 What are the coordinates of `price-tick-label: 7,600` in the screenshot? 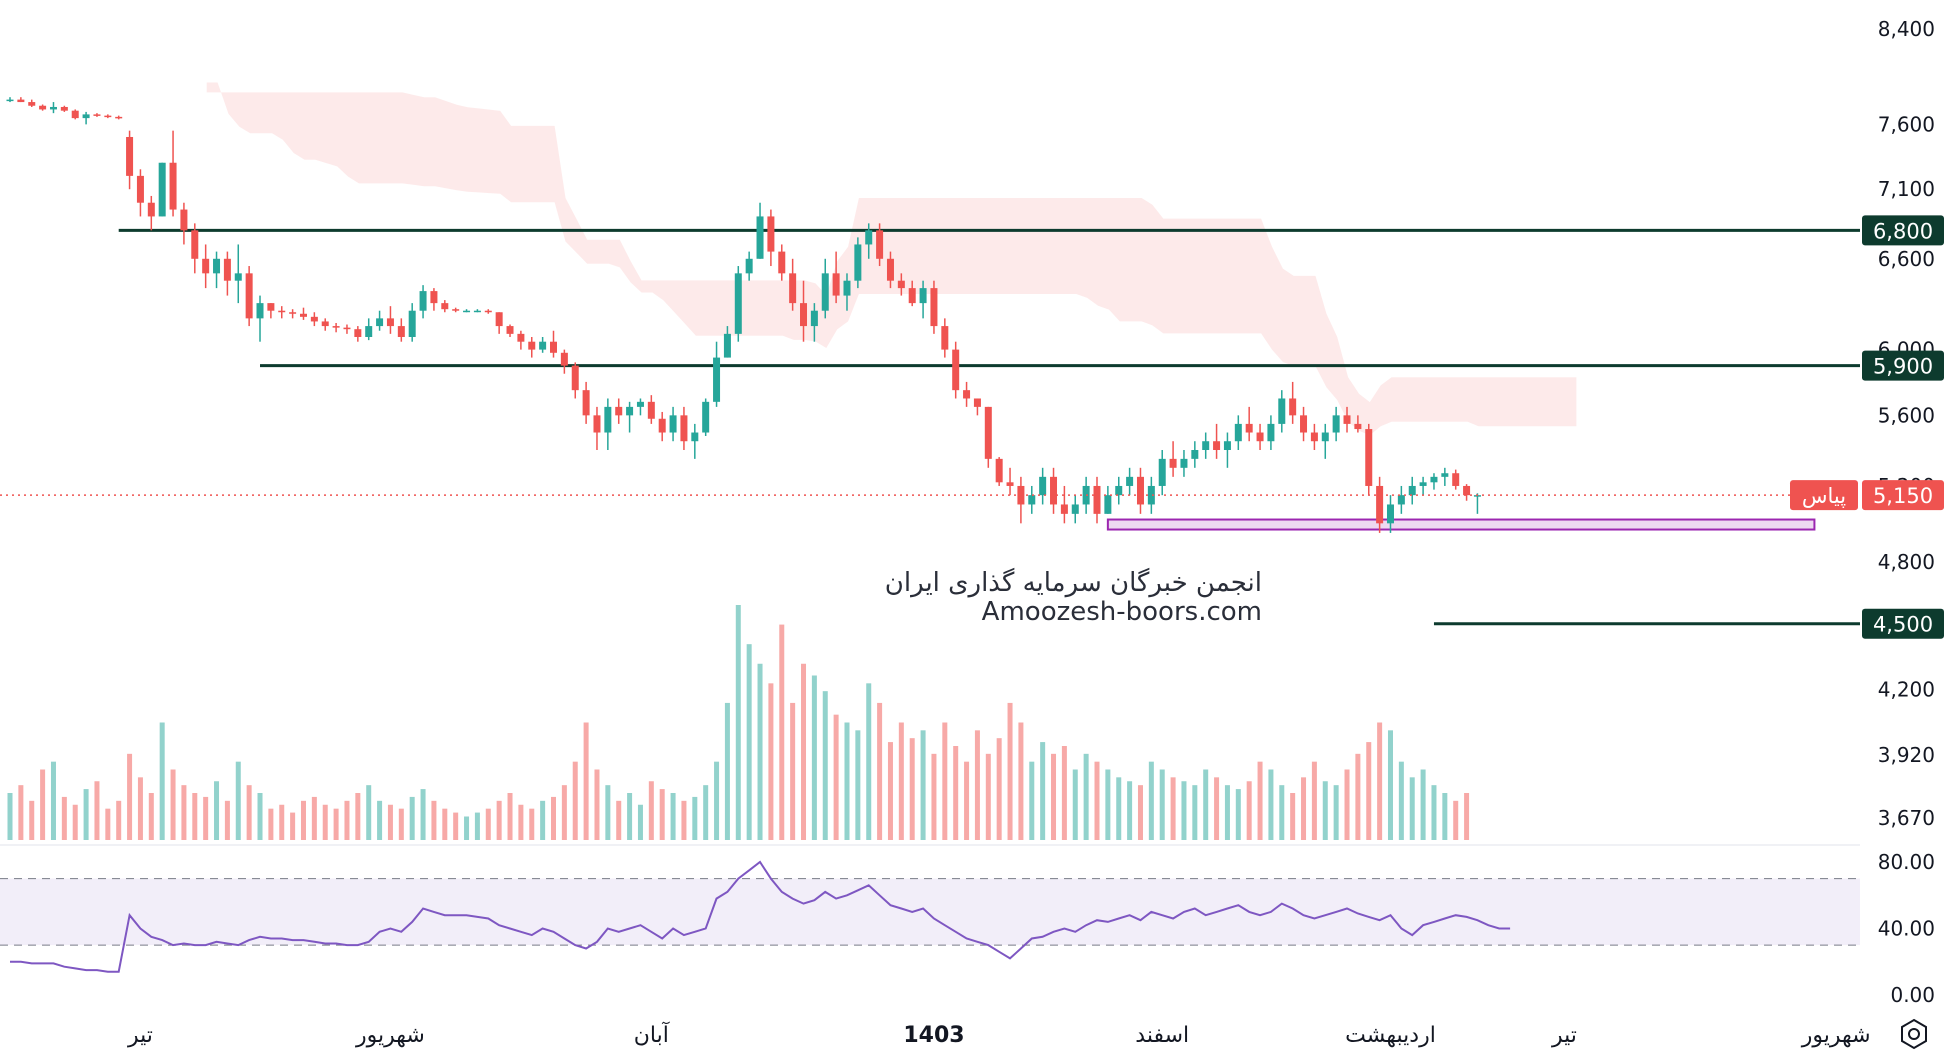 It's located at (1906, 124).